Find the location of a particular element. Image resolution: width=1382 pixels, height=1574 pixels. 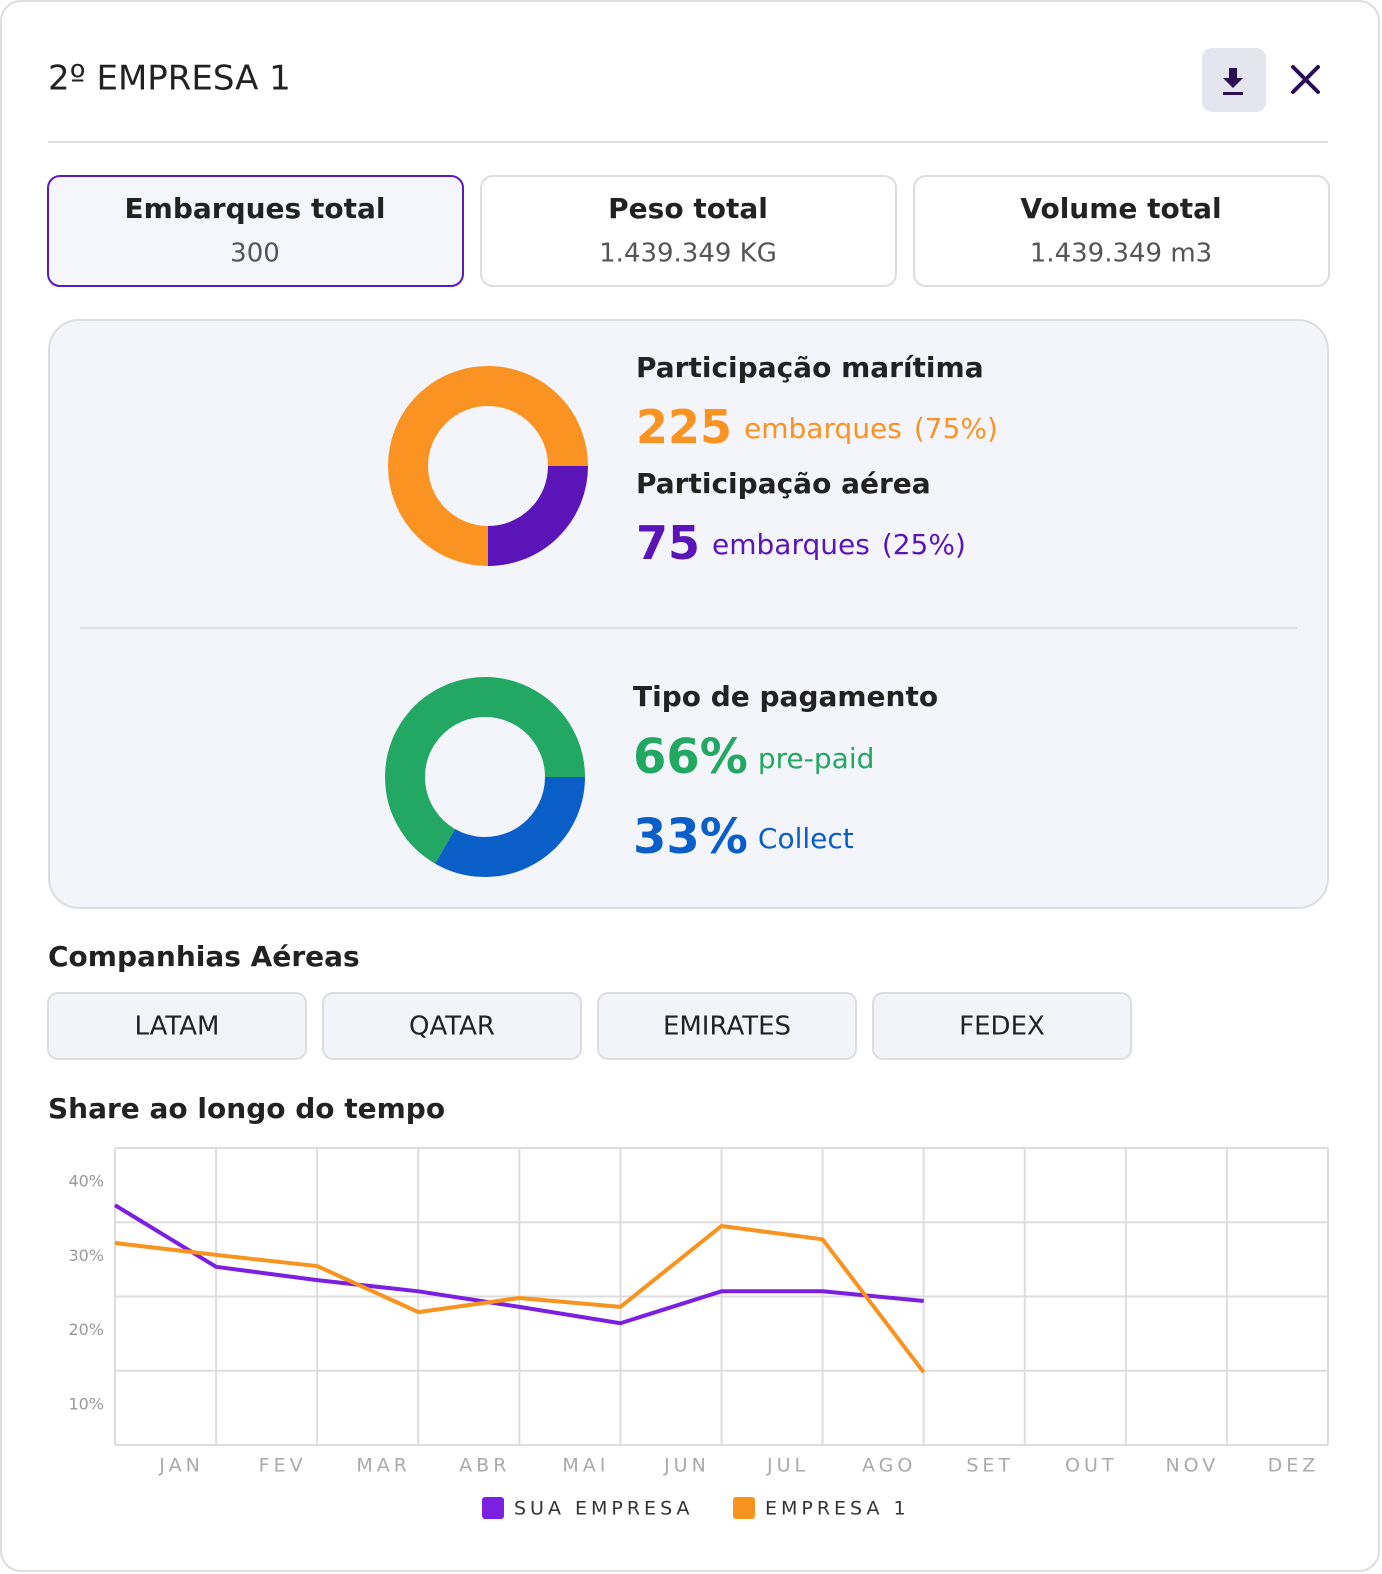

text-part: Collect is located at coordinates (806, 838).